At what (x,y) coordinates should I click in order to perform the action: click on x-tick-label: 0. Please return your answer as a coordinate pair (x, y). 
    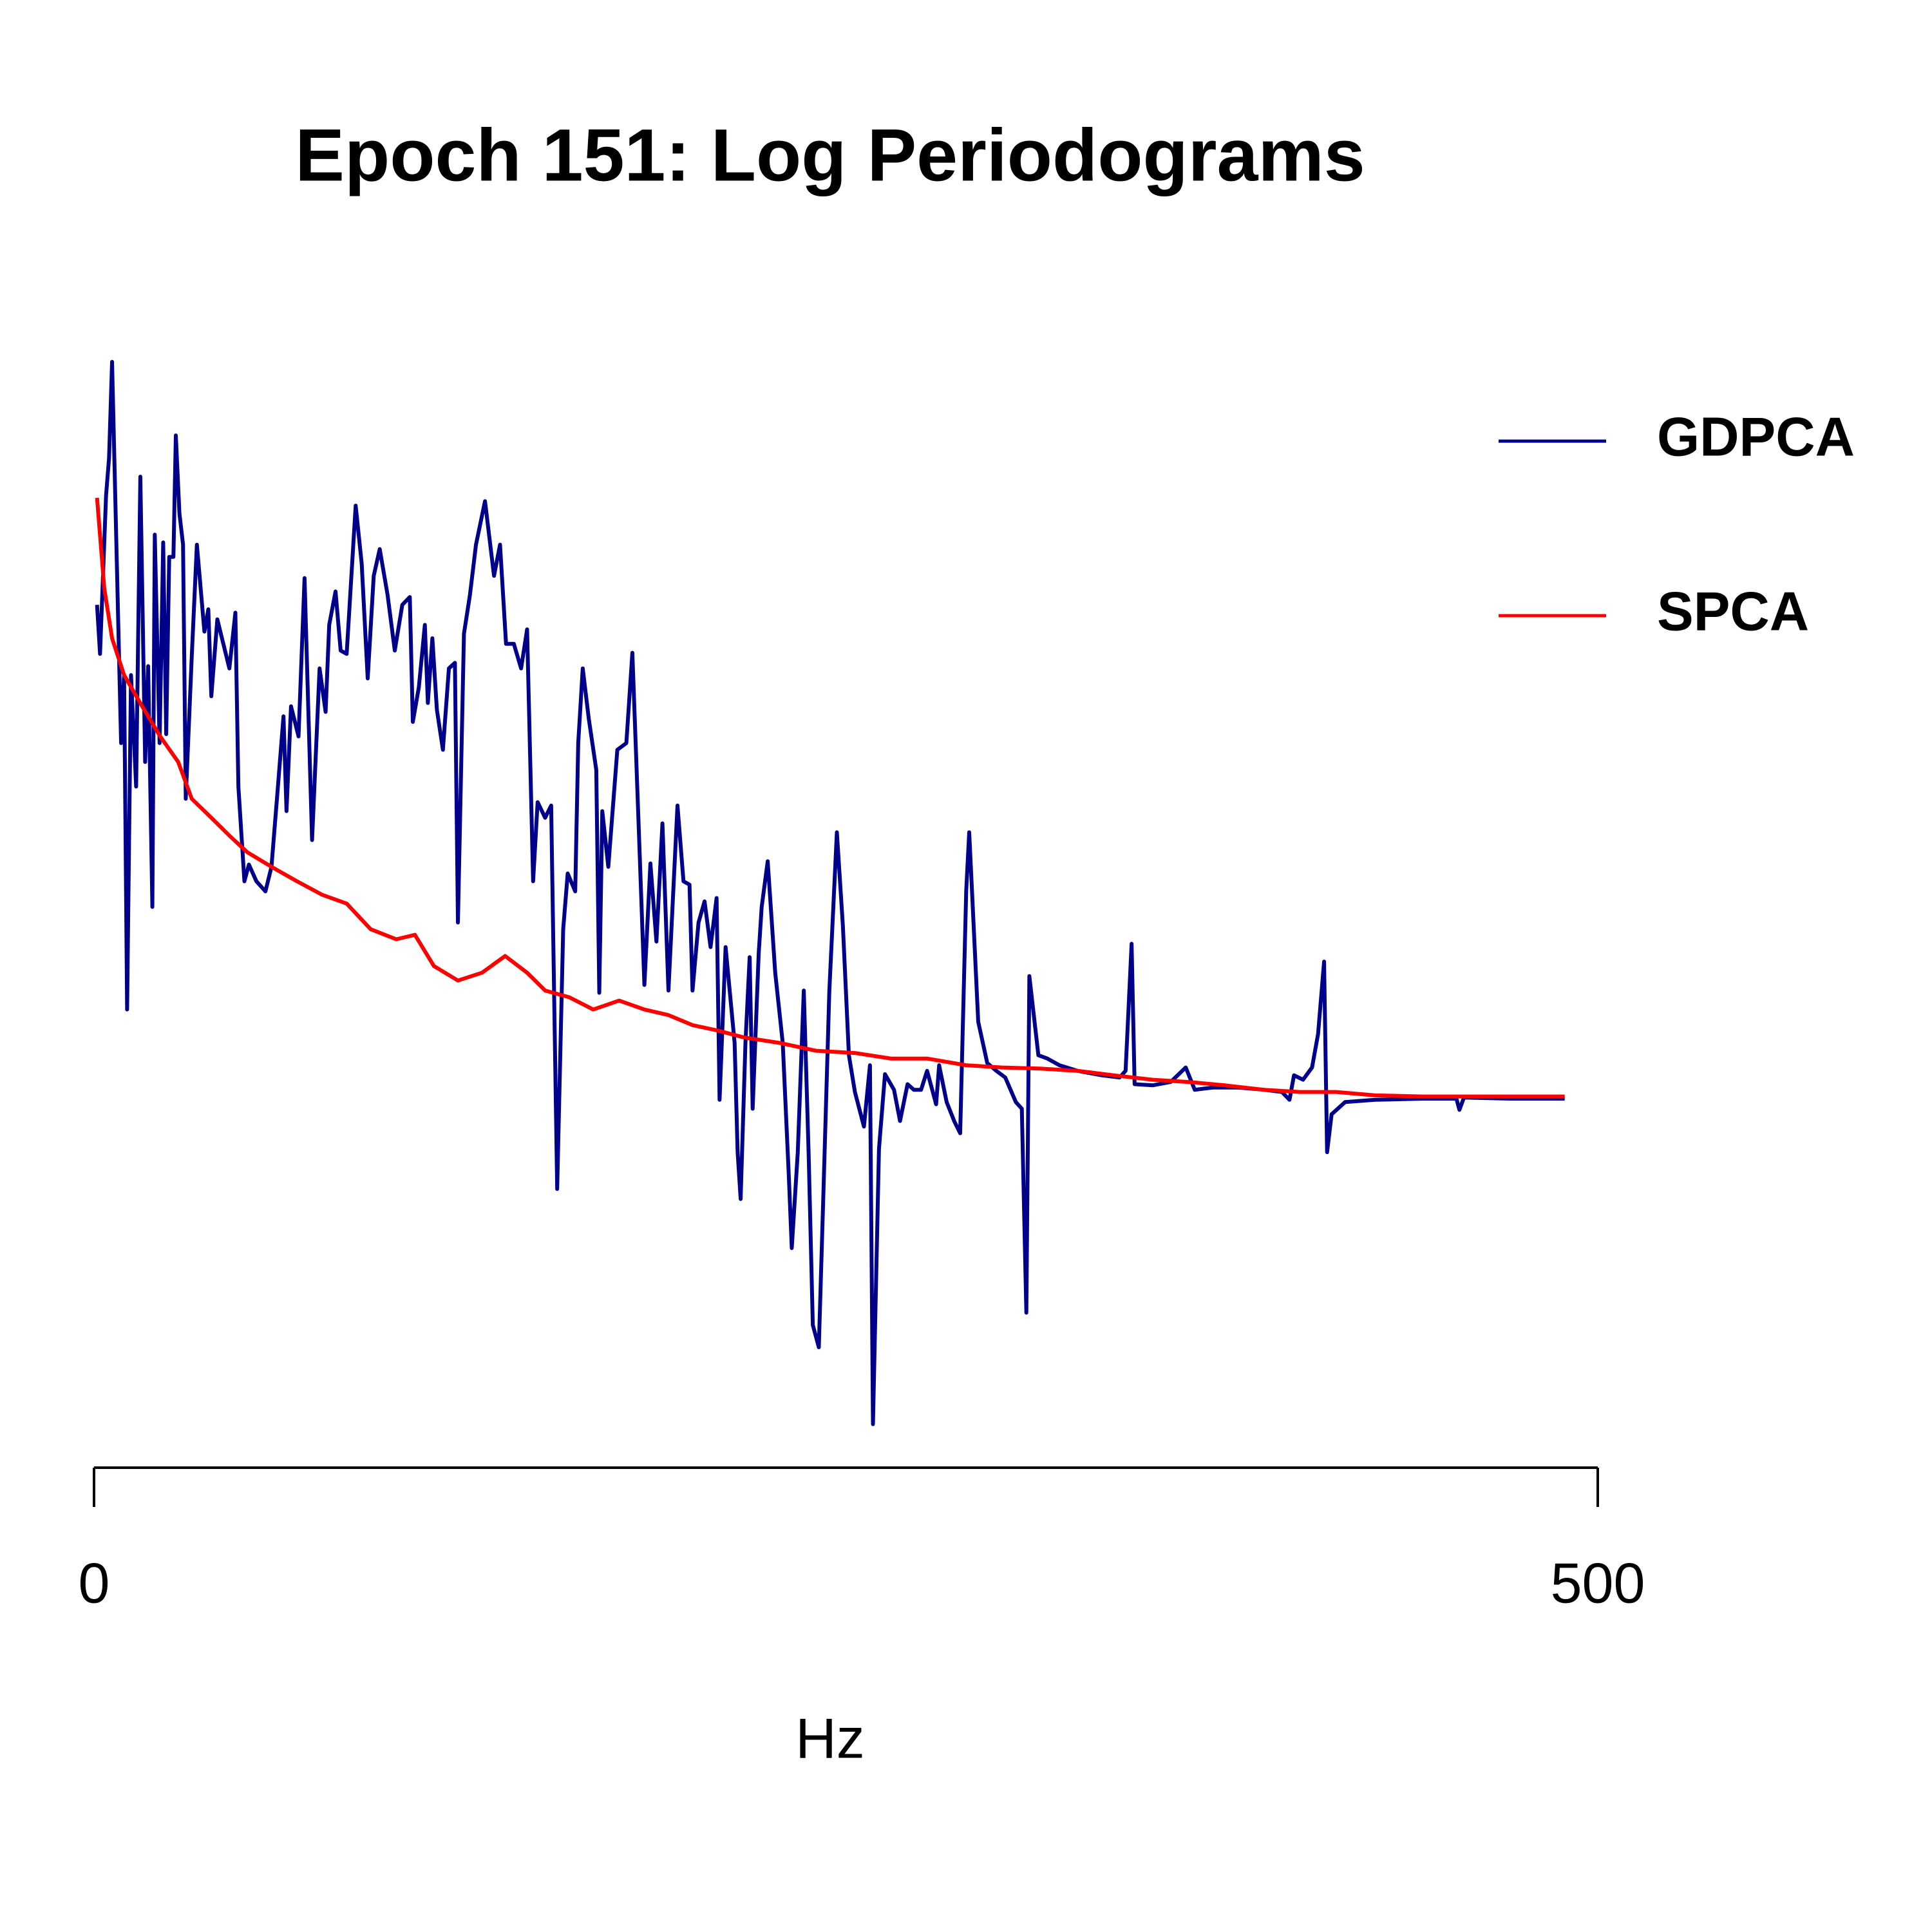
    Looking at the image, I should click on (95, 1583).